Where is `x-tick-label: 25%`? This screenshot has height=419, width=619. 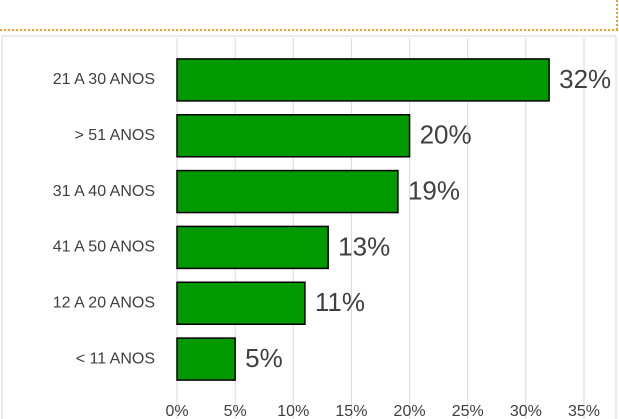 x-tick-label: 25% is located at coordinates (468, 411).